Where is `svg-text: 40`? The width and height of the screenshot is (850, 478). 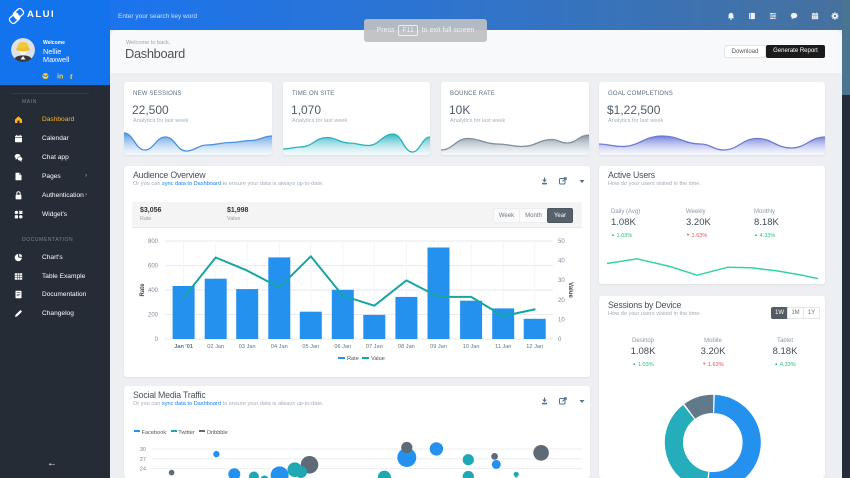 svg-text: 40 is located at coordinates (561, 262).